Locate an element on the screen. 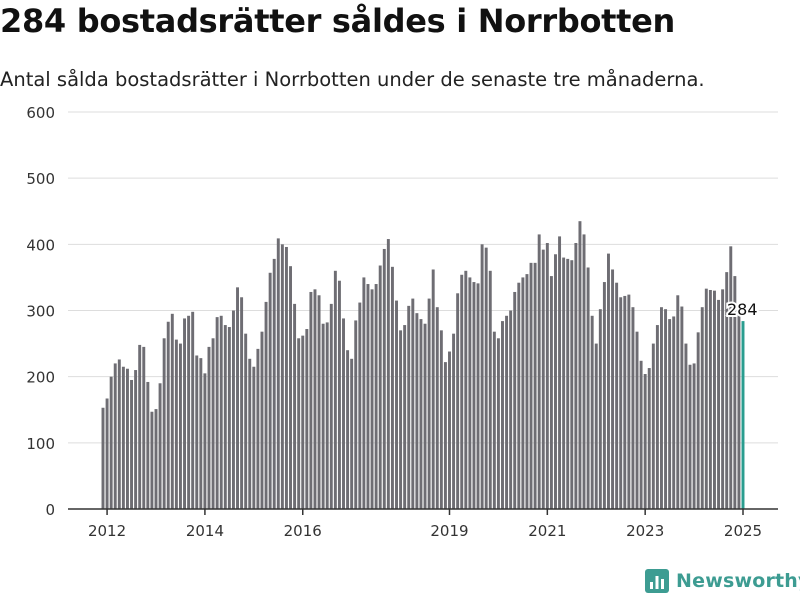  page-title: 284 bostadsrätter såldes i Norrbotten is located at coordinates (338, 21).